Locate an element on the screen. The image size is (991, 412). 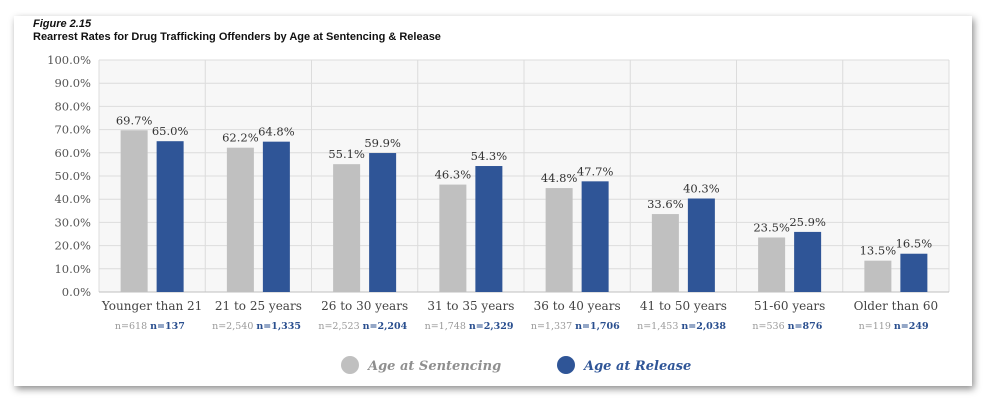
data-label-release: 54.3% is located at coordinates (489, 156).